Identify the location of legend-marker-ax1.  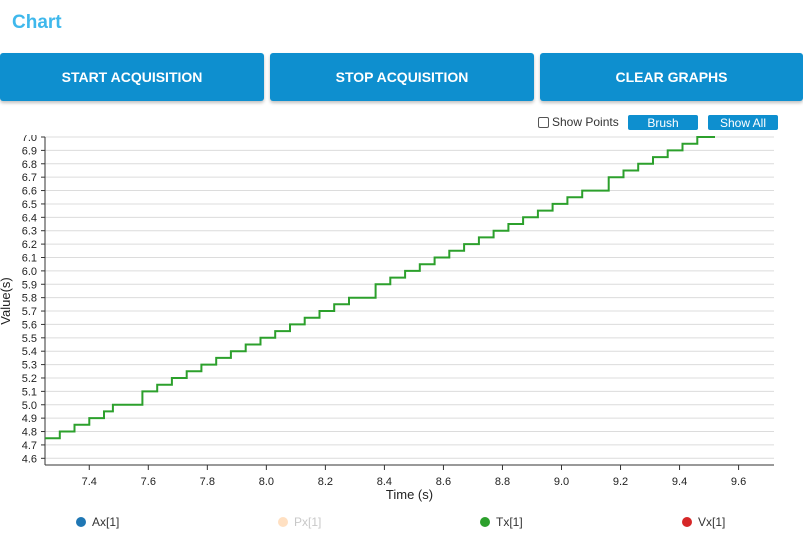
(81, 522).